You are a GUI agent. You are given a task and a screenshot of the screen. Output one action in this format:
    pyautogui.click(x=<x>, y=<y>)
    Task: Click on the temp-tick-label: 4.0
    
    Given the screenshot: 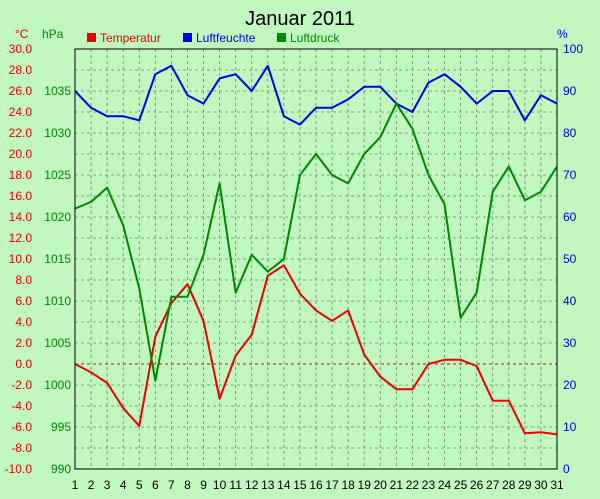 What is the action you would take?
    pyautogui.click(x=23, y=322)
    